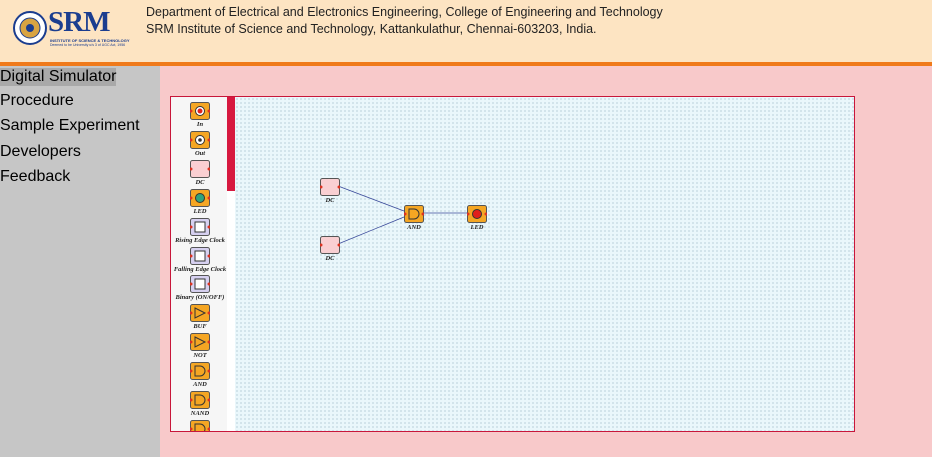  What do you see at coordinates (200, 153) in the screenshot?
I see `palette-label pl: Out` at bounding box center [200, 153].